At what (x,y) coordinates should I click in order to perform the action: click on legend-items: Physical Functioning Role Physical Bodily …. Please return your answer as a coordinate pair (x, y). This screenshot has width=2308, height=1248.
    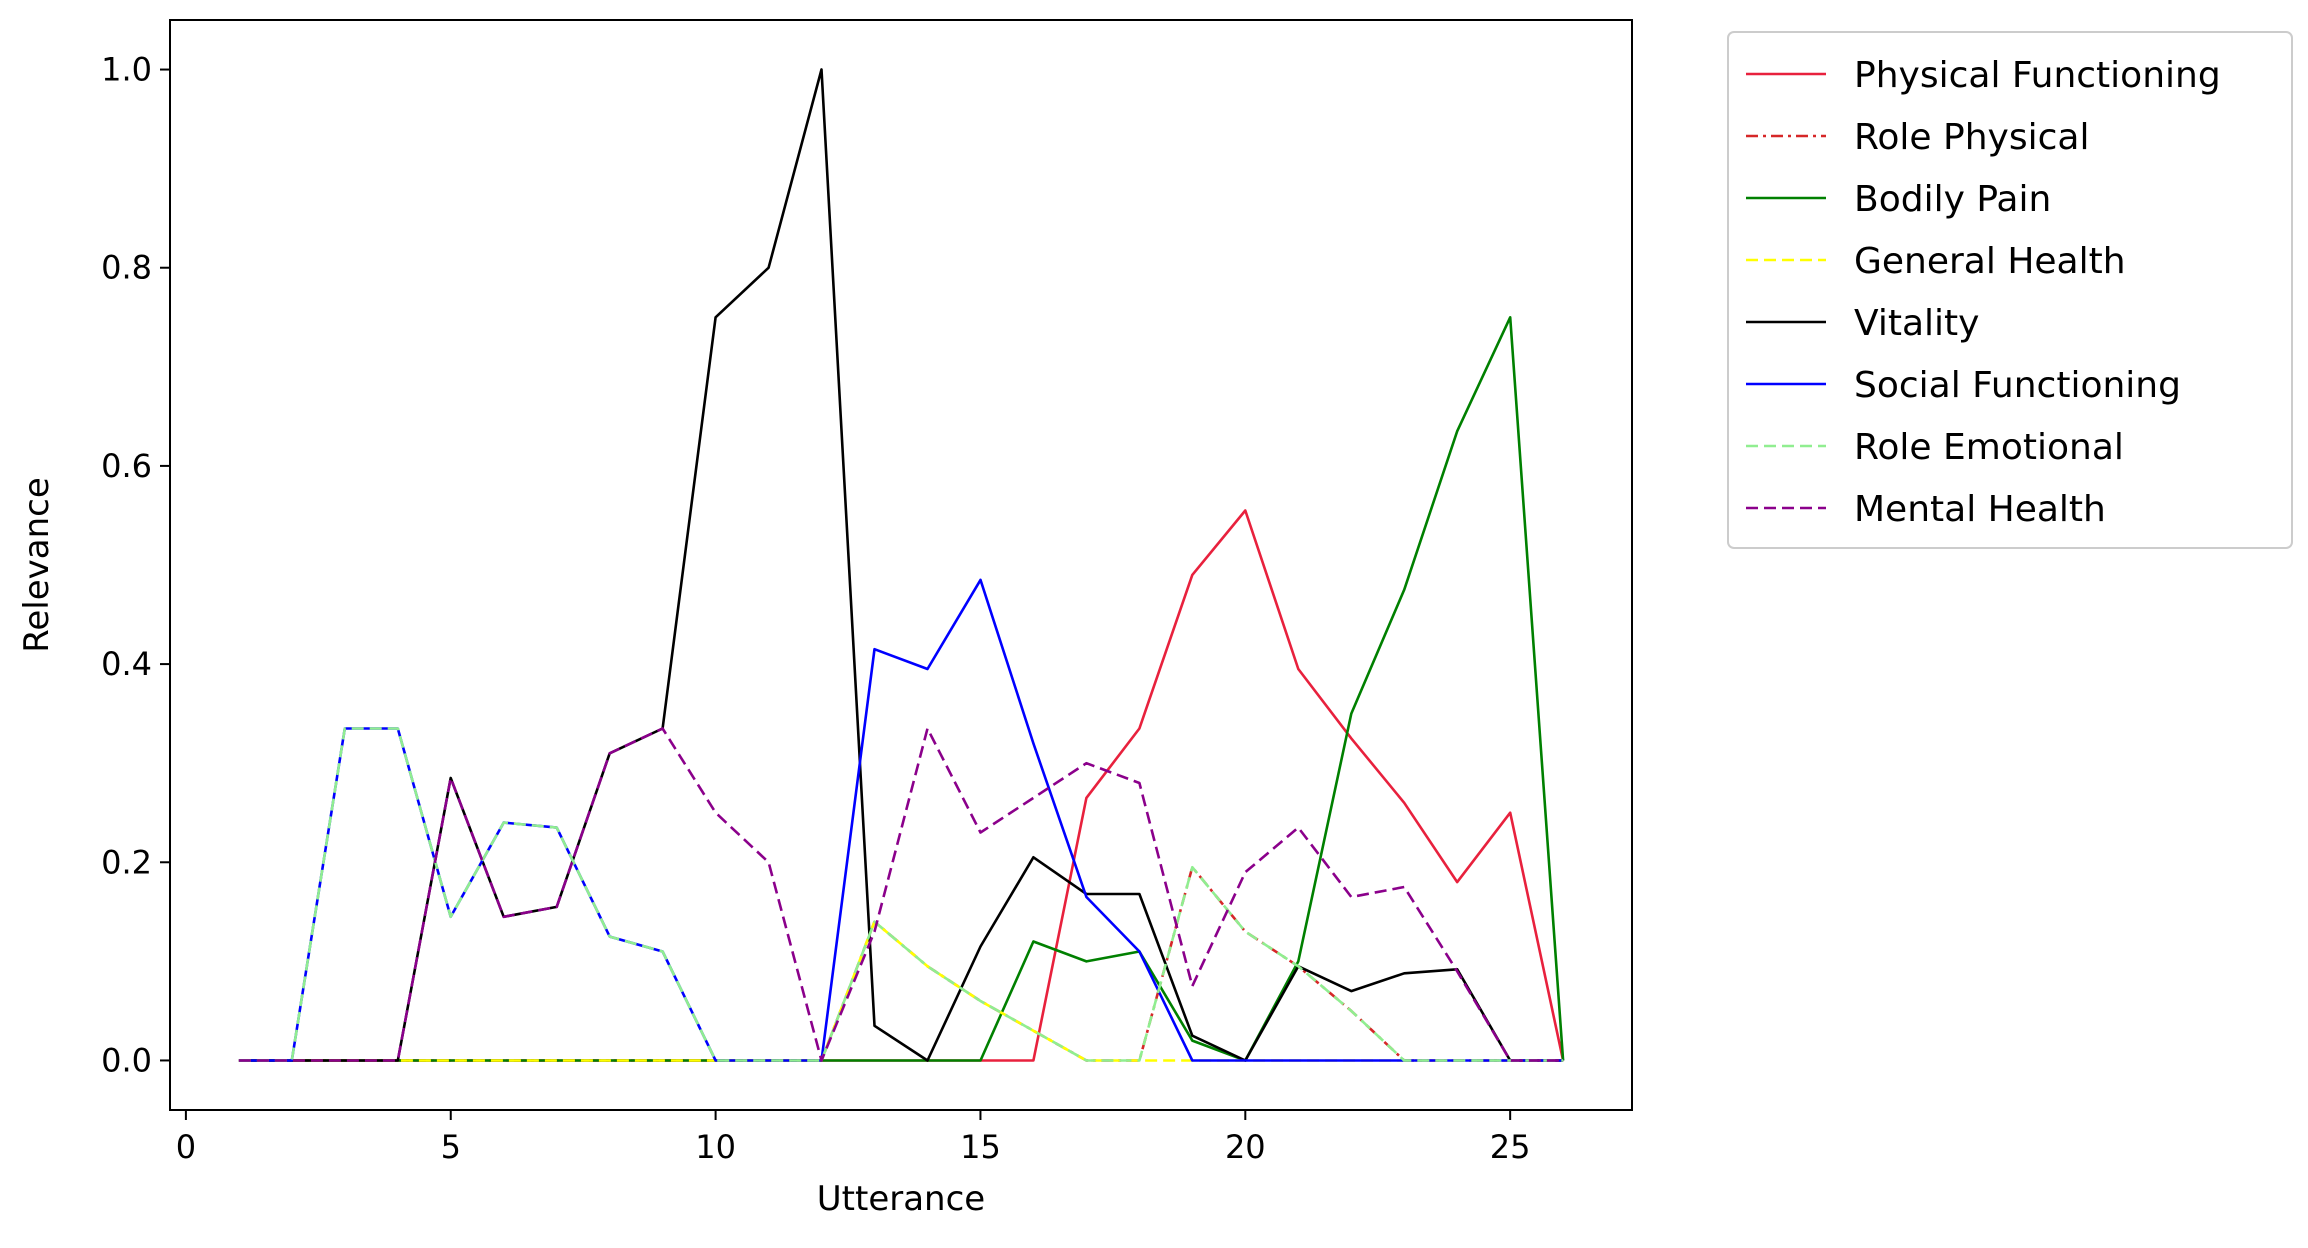
    Looking at the image, I should click on (1983, 292).